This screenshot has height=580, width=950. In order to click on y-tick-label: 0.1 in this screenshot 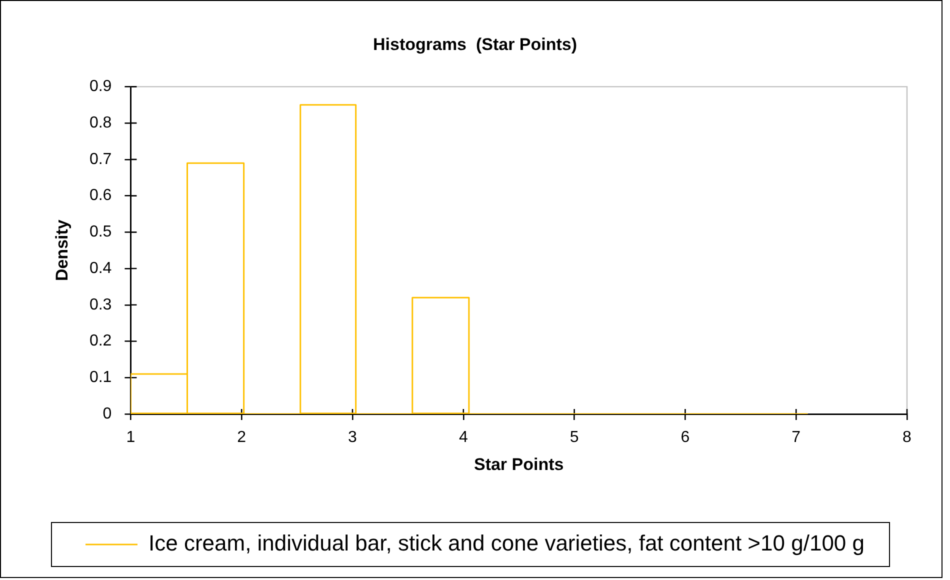, I will do `click(100, 377)`.